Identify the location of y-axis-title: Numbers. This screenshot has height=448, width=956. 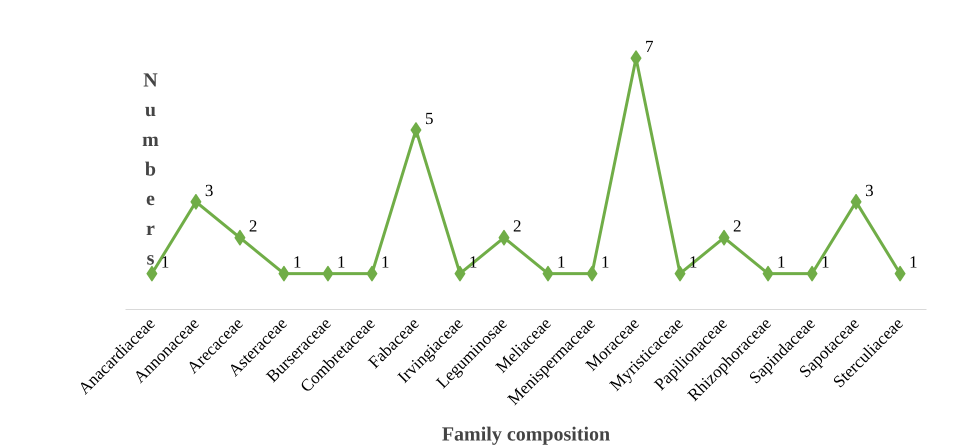
(151, 169).